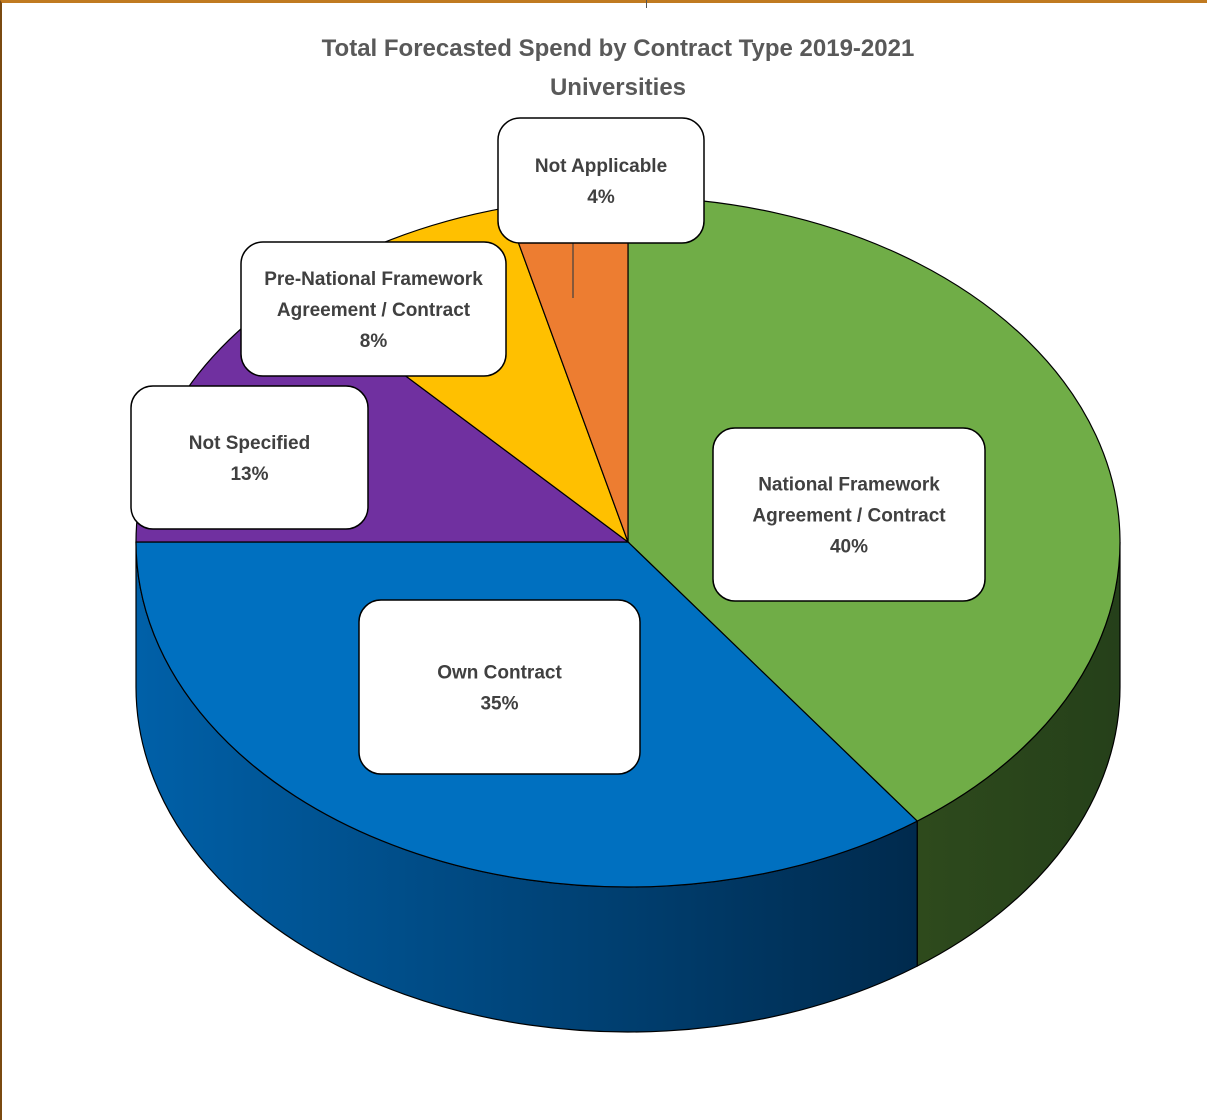 The image size is (1207, 1120). Describe the element at coordinates (249, 474) in the screenshot. I see `data-label-percent: 13%` at that location.